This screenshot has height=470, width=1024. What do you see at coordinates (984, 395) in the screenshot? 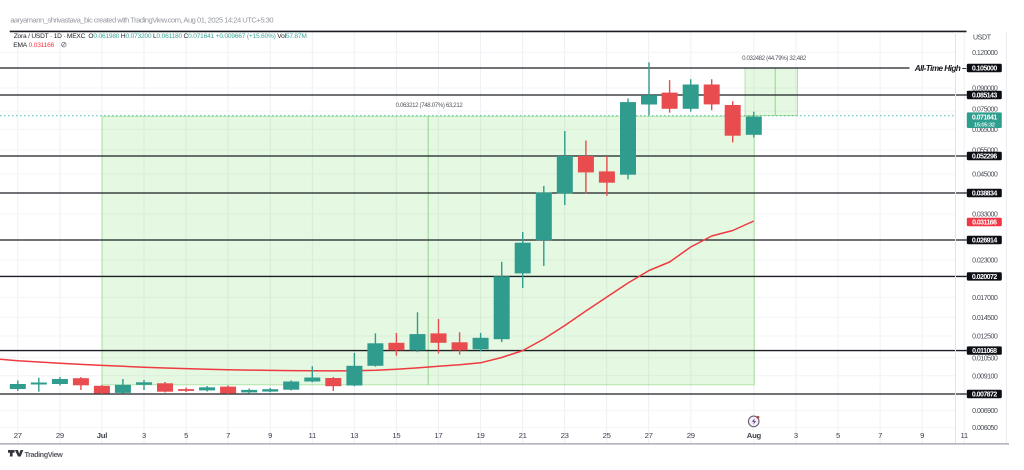
I see `svg-text: 0.007872` at bounding box center [984, 395].